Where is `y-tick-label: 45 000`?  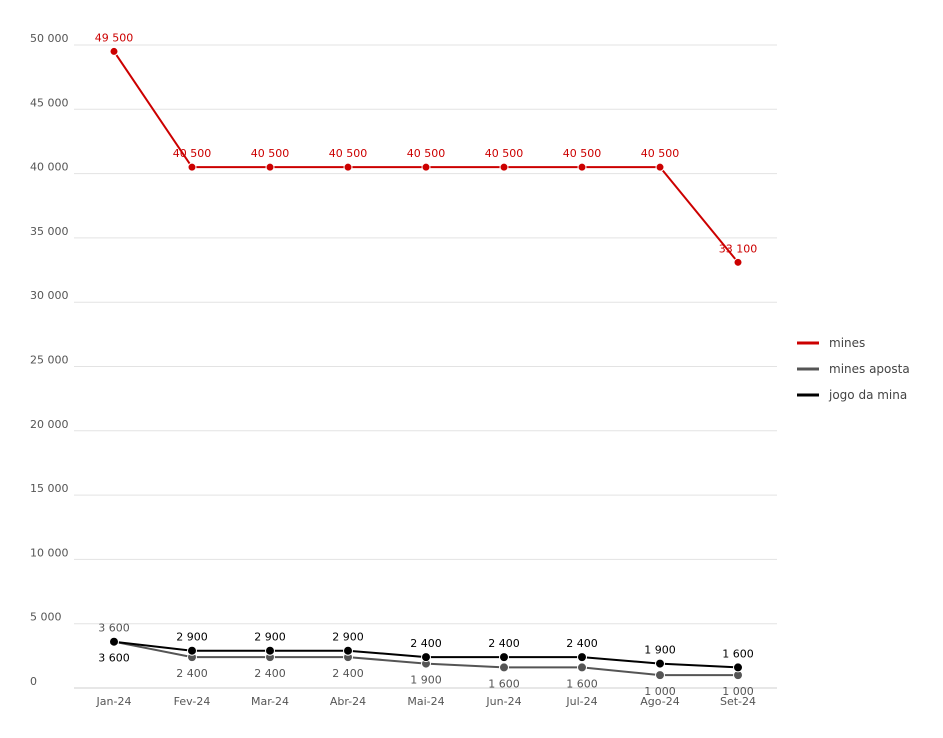
y-tick-label: 45 000 is located at coordinates (49, 102).